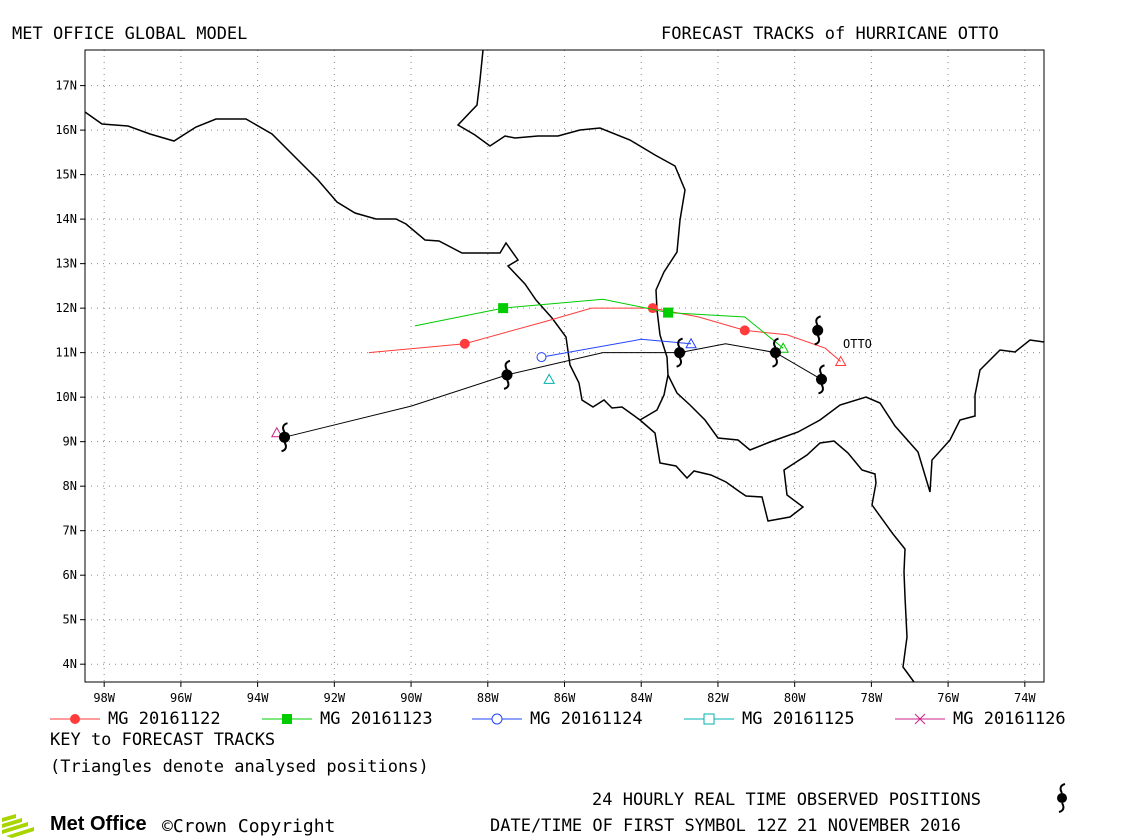 Image resolution: width=1130 pixels, height=840 pixels. I want to click on legend-item-mg20161126: MG 20161126, so click(980, 719).